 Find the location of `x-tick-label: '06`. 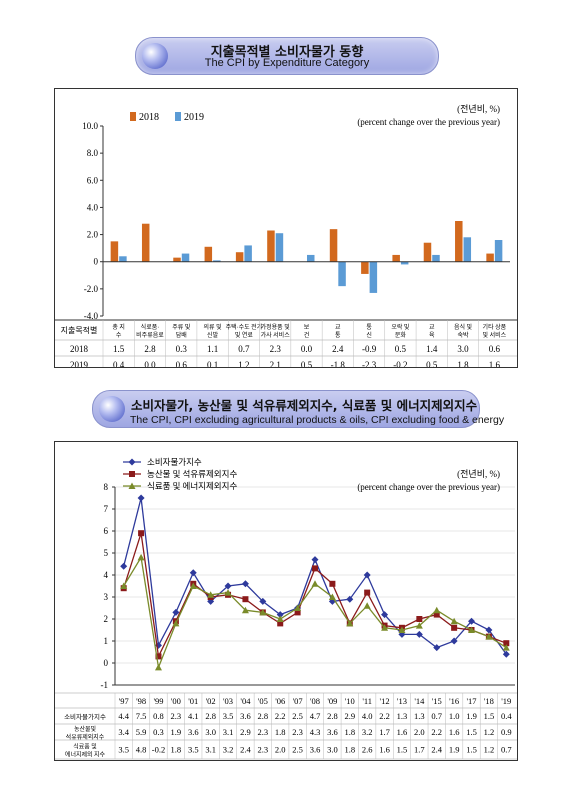

x-tick-label: '06 is located at coordinates (280, 701).